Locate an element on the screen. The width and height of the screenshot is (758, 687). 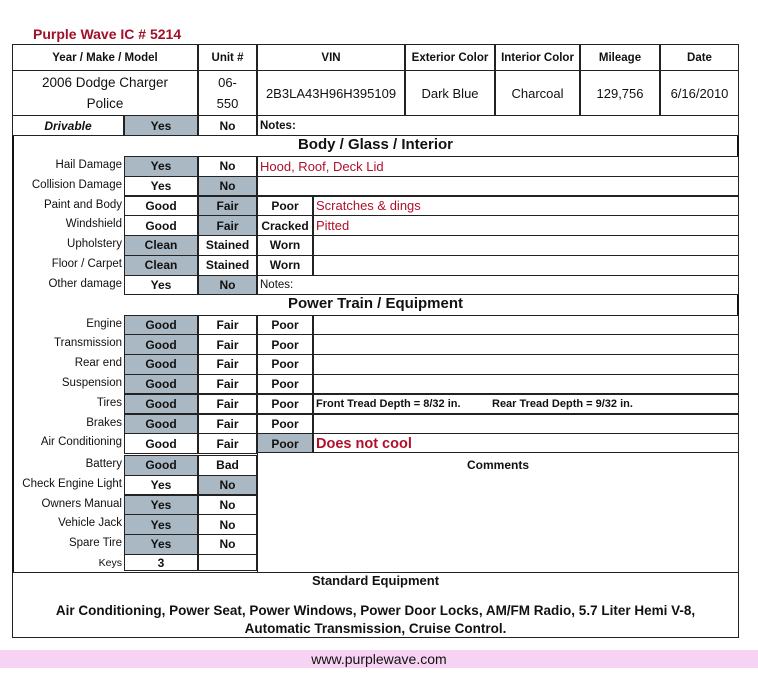
body-label: Paint and Body is located at coordinates (82, 204).